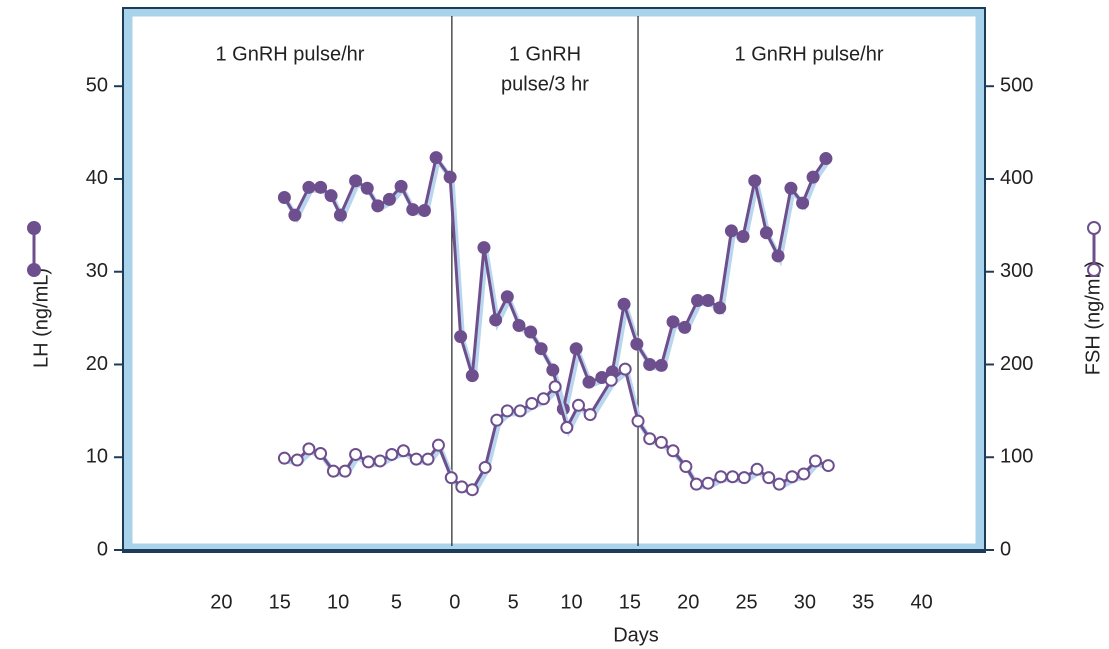  I want to click on phase-label: 1 GnRH, so click(545, 54).